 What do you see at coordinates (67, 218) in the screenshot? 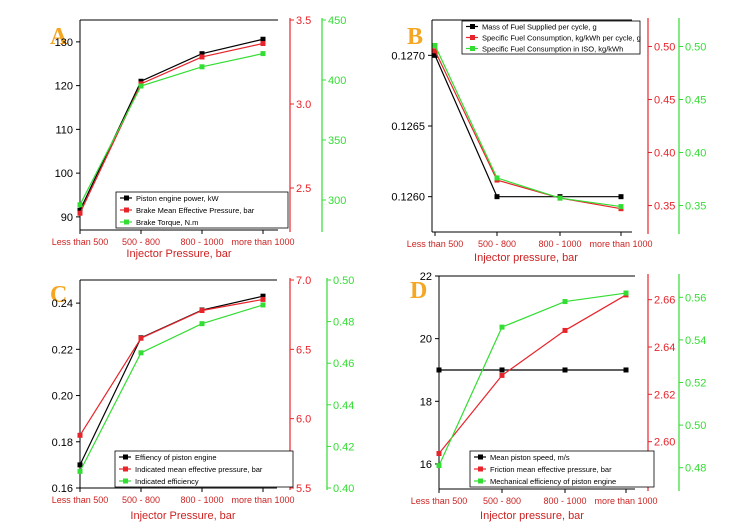
I see `y-tick-label: 90` at bounding box center [67, 218].